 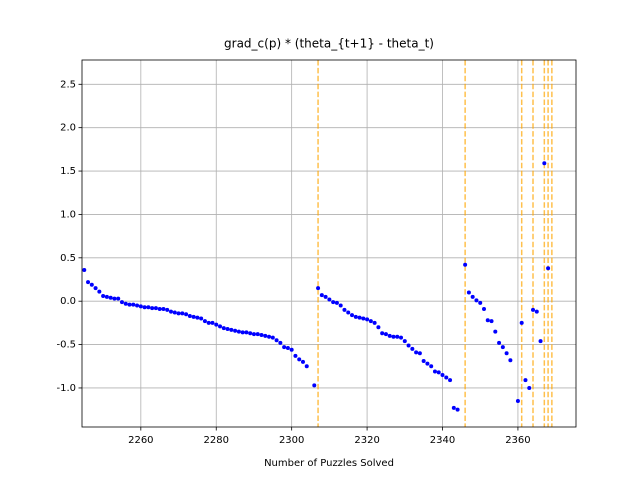 I want to click on y-tick-label: -1.0, so click(x=66, y=388).